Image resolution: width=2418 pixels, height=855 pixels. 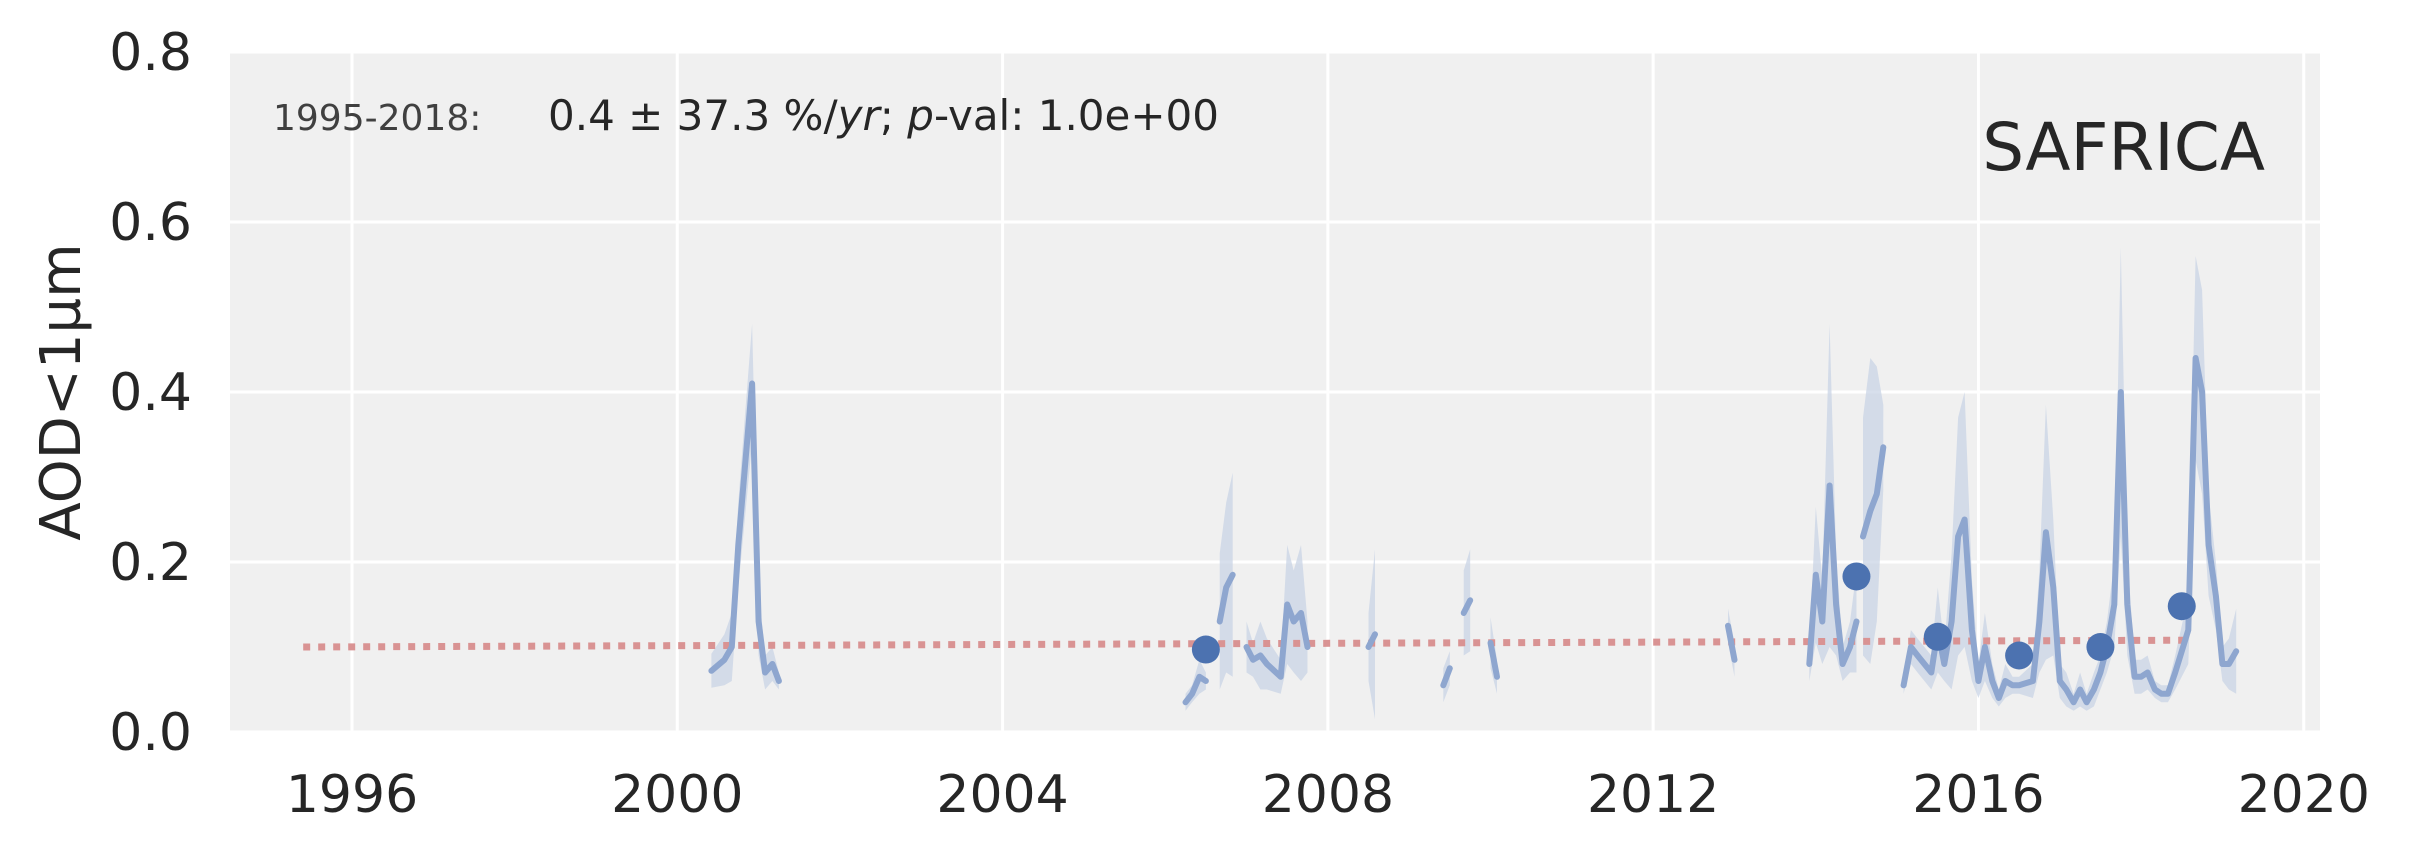 I want to click on y-tick-label: 0.4, so click(x=150, y=393).